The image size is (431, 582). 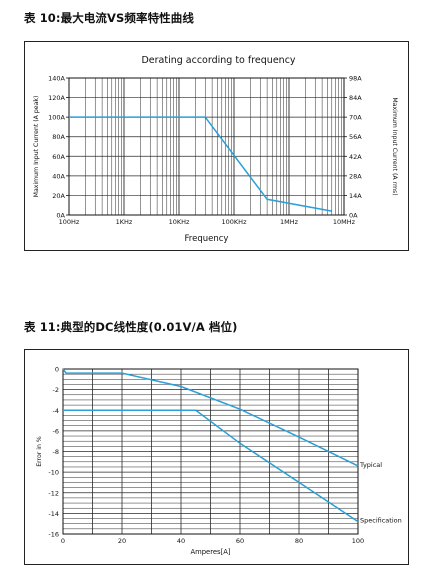 I want to click on specification-series-line, so click(x=211, y=466).